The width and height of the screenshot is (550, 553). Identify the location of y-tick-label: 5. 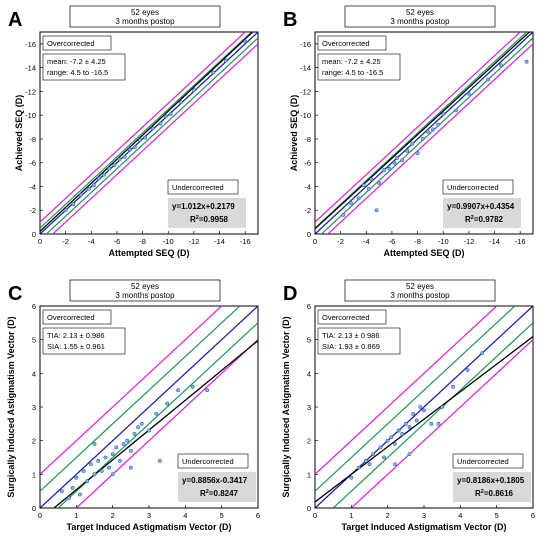
(309, 340).